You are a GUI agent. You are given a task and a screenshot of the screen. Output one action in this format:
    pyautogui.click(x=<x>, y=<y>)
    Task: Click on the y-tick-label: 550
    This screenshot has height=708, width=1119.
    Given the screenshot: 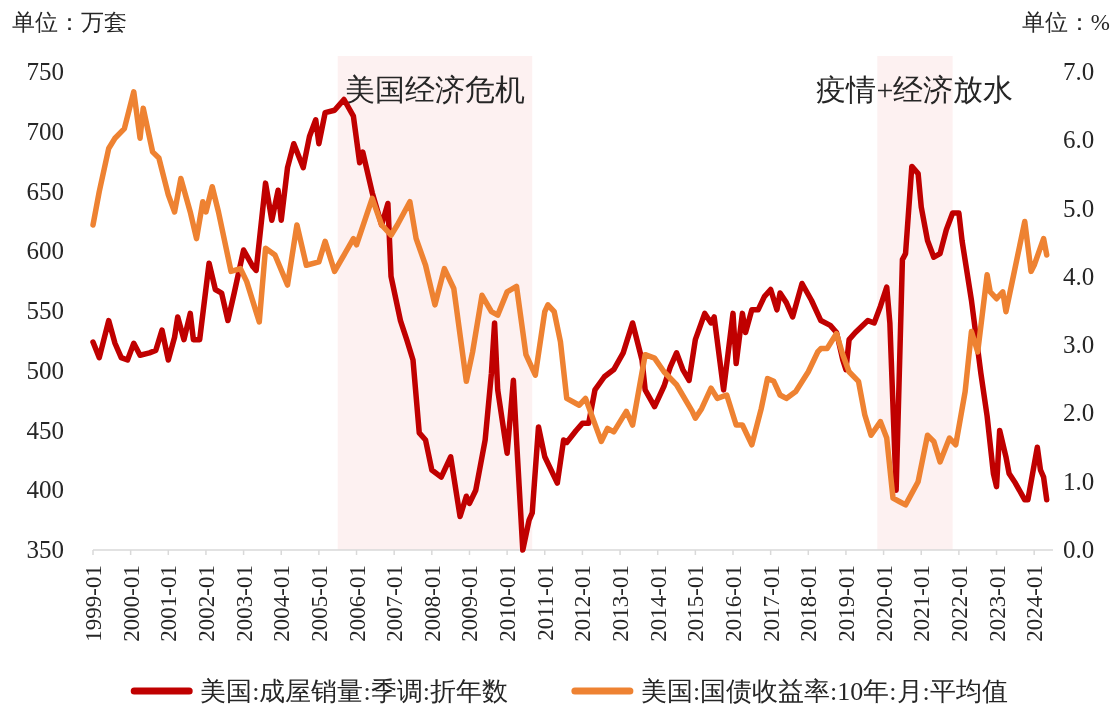 What is the action you would take?
    pyautogui.click(x=45, y=310)
    